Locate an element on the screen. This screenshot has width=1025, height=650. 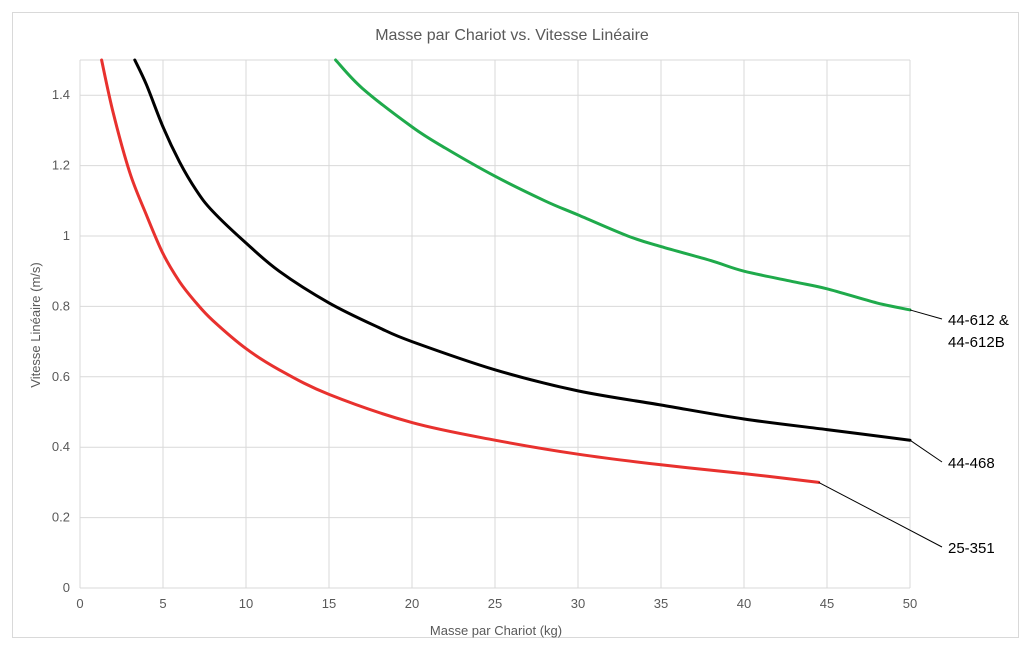
series-label-44-612-44-612b: 44-612B is located at coordinates (976, 342).